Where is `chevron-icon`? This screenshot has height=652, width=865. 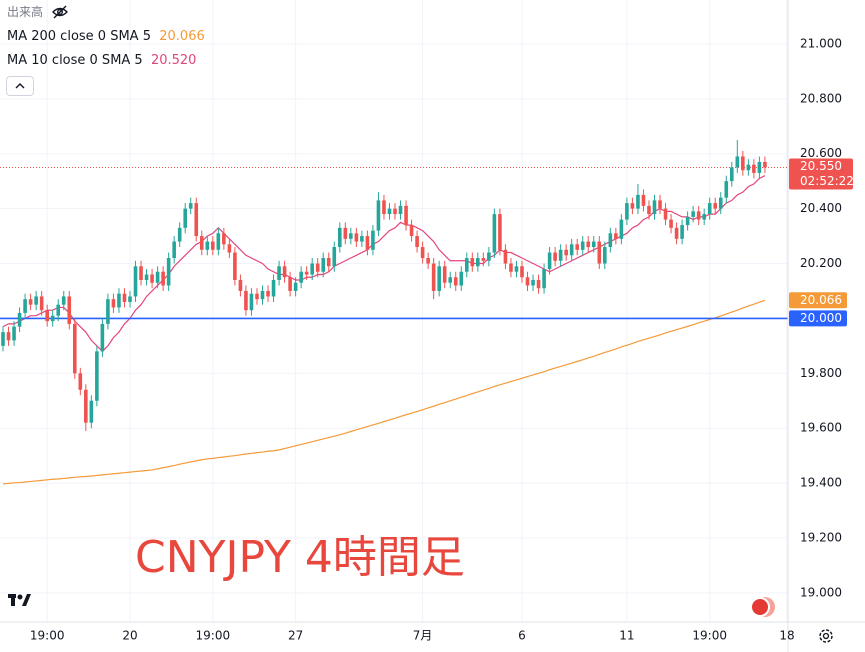 chevron-icon is located at coordinates (20, 86).